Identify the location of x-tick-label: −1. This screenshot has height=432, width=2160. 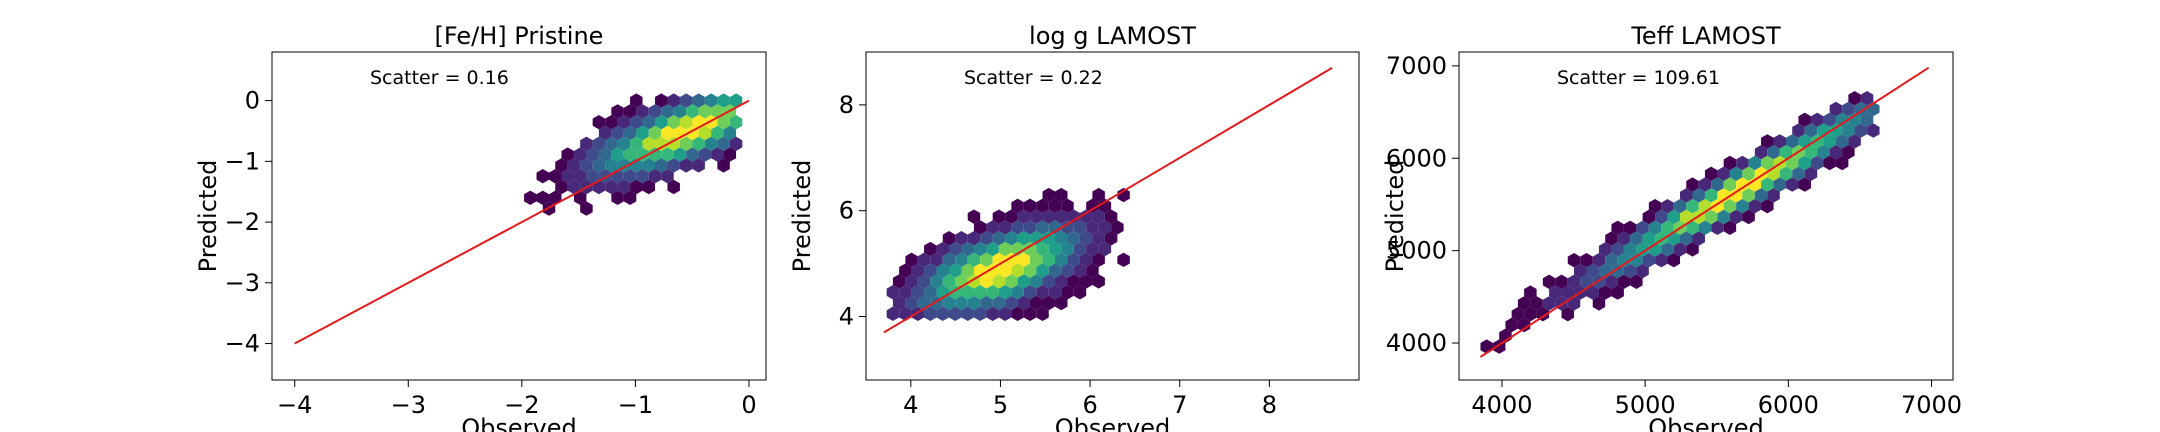
(635, 405).